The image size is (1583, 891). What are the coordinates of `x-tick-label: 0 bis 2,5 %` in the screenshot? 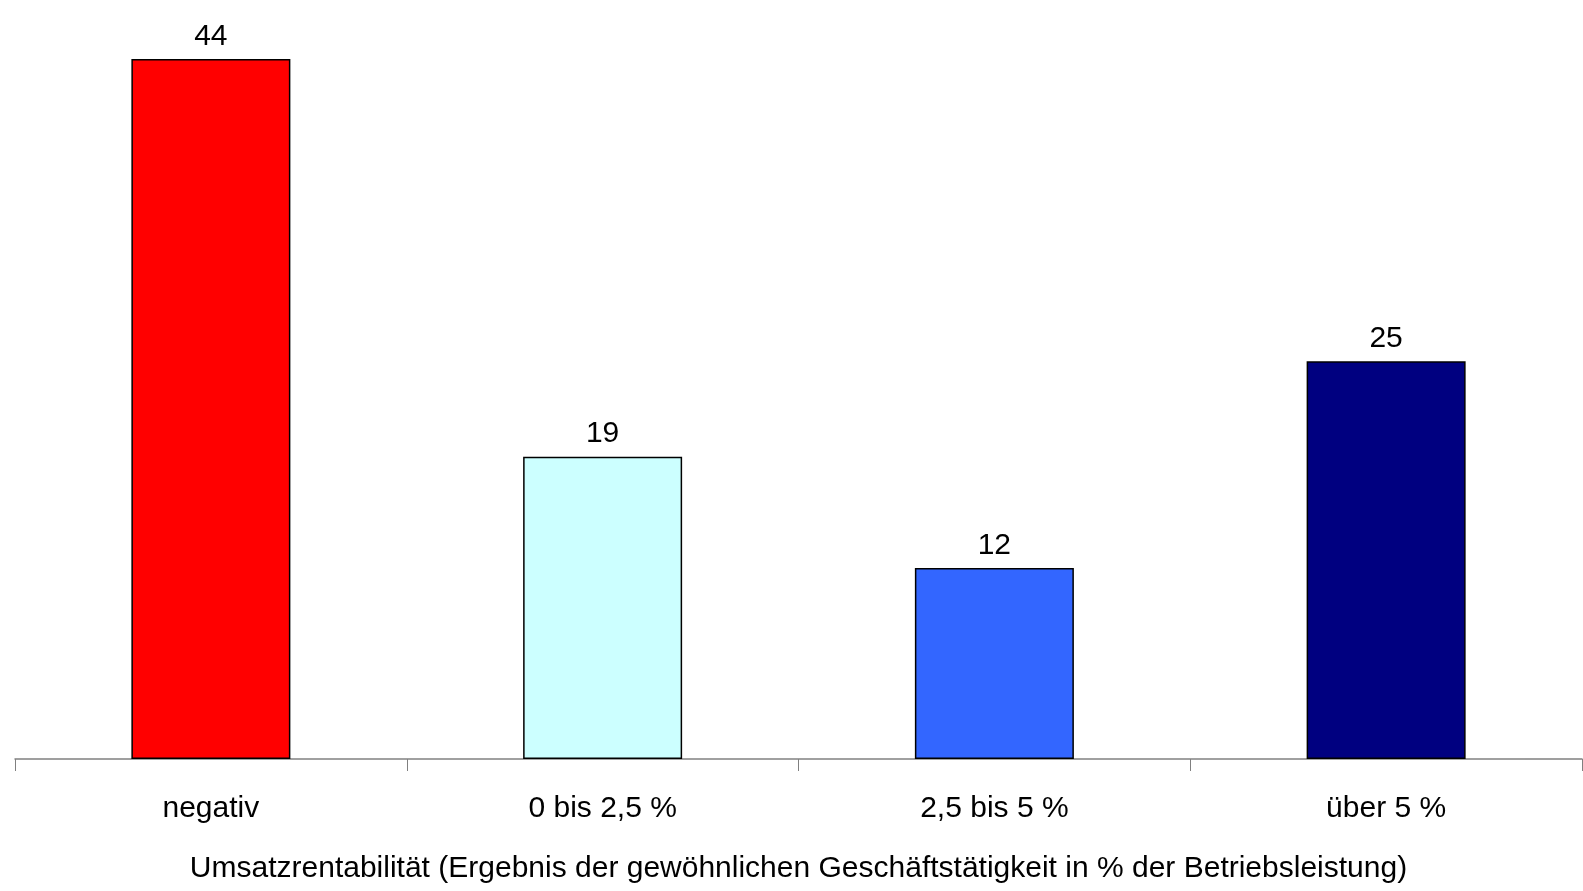 It's located at (602, 806).